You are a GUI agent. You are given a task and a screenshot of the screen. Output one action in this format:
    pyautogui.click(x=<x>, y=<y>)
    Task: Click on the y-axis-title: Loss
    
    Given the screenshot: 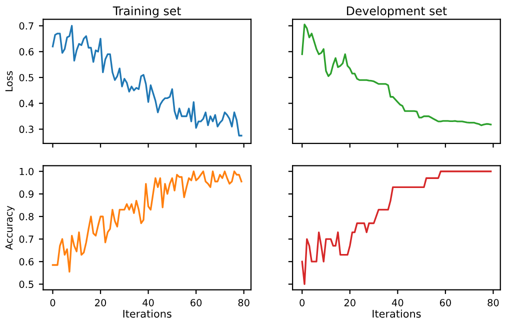 What is the action you would take?
    pyautogui.click(x=9, y=81)
    